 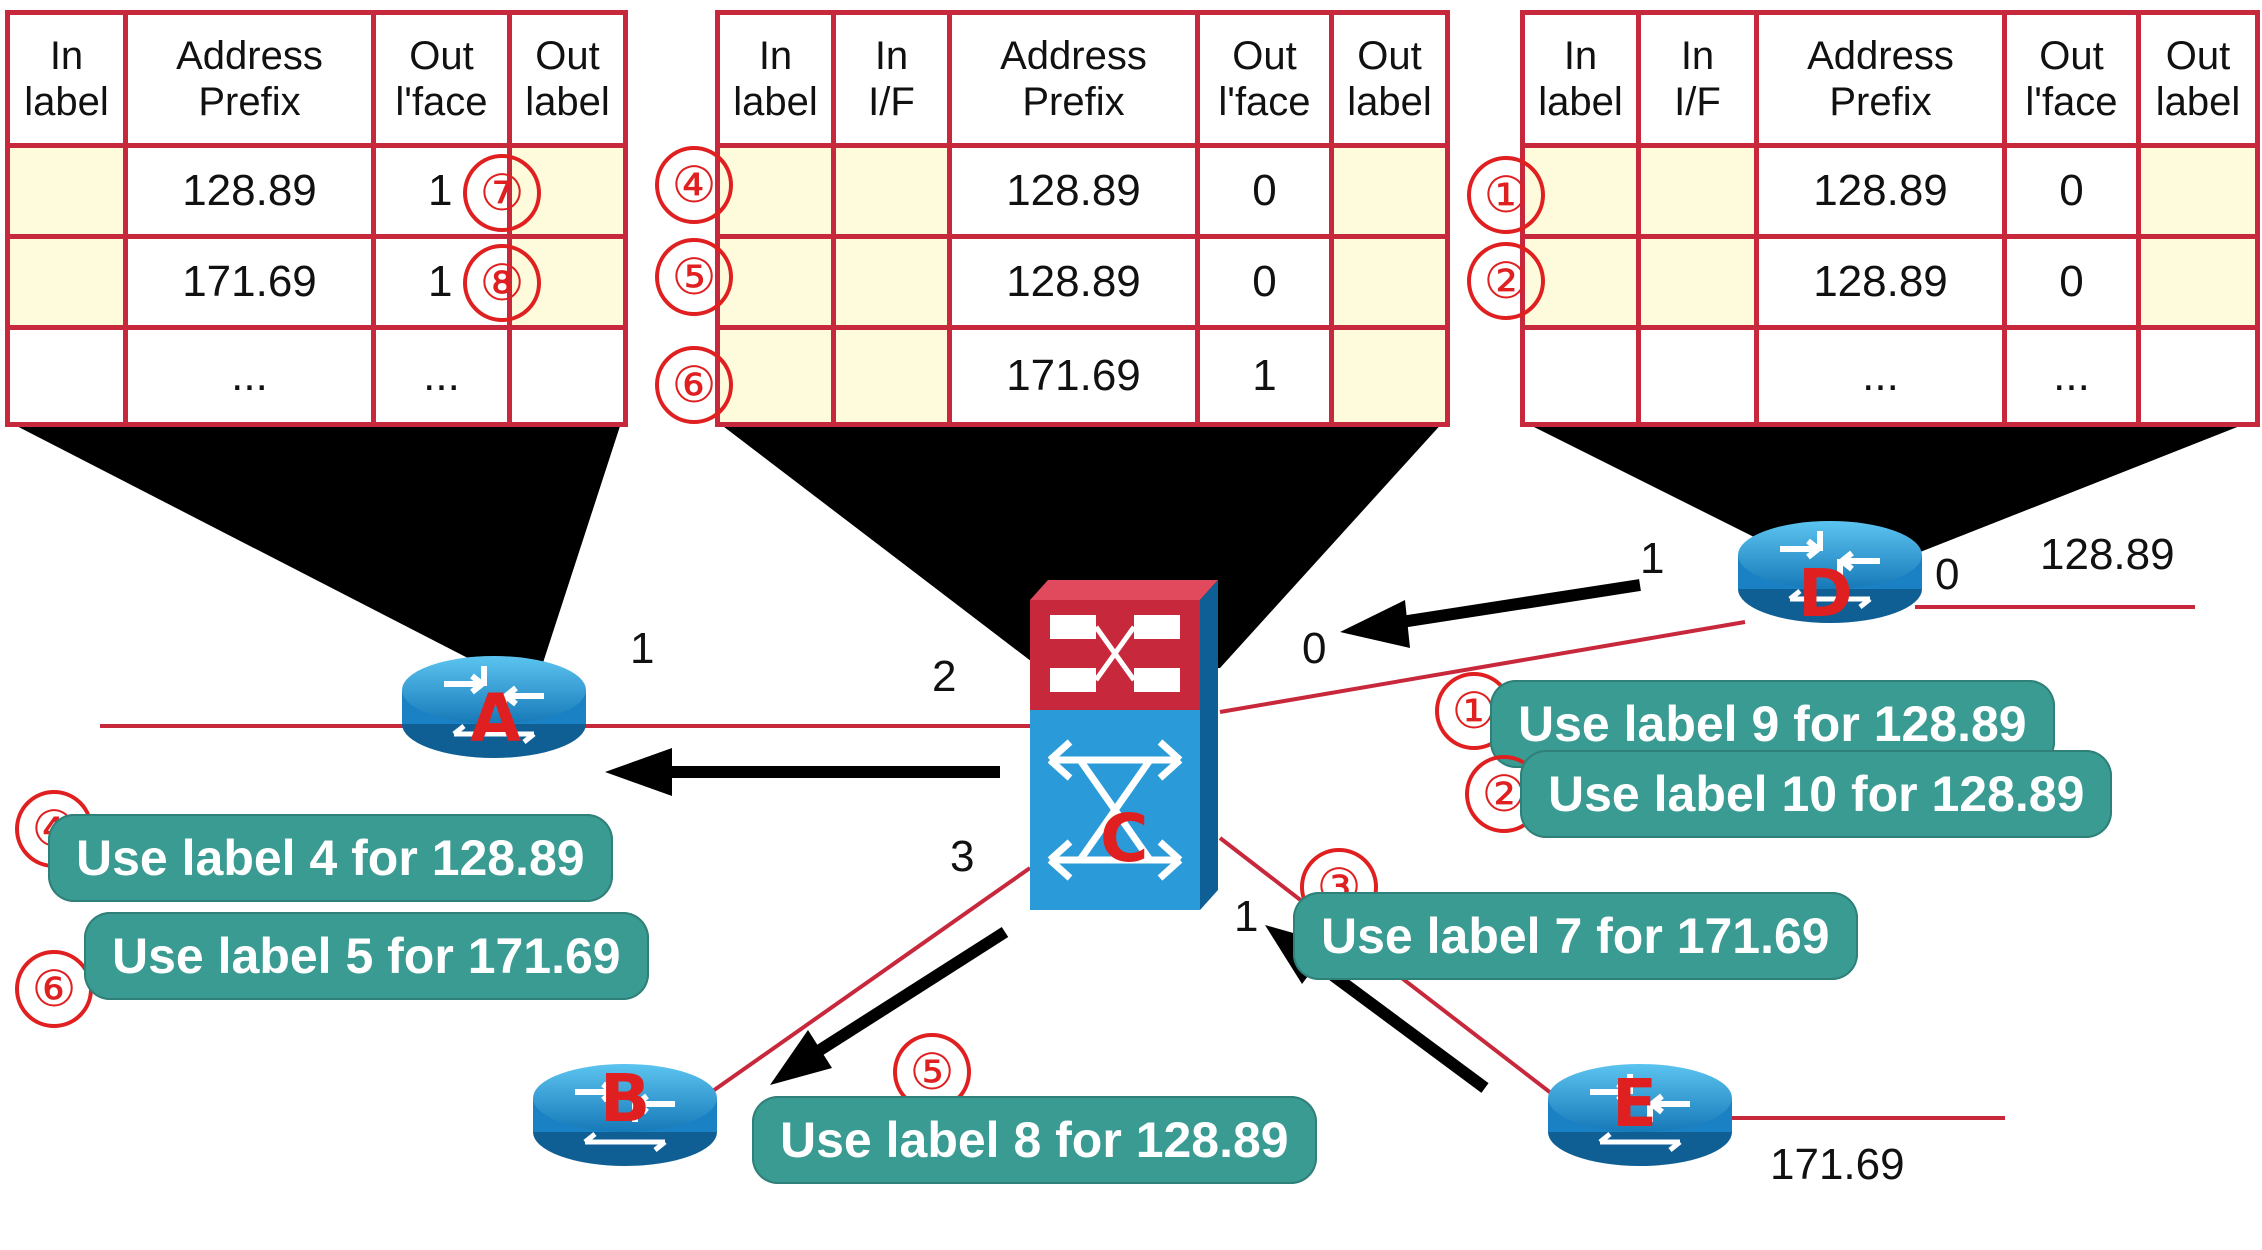 What do you see at coordinates (694, 277) in the screenshot?
I see `step-marker-5: ⑤` at bounding box center [694, 277].